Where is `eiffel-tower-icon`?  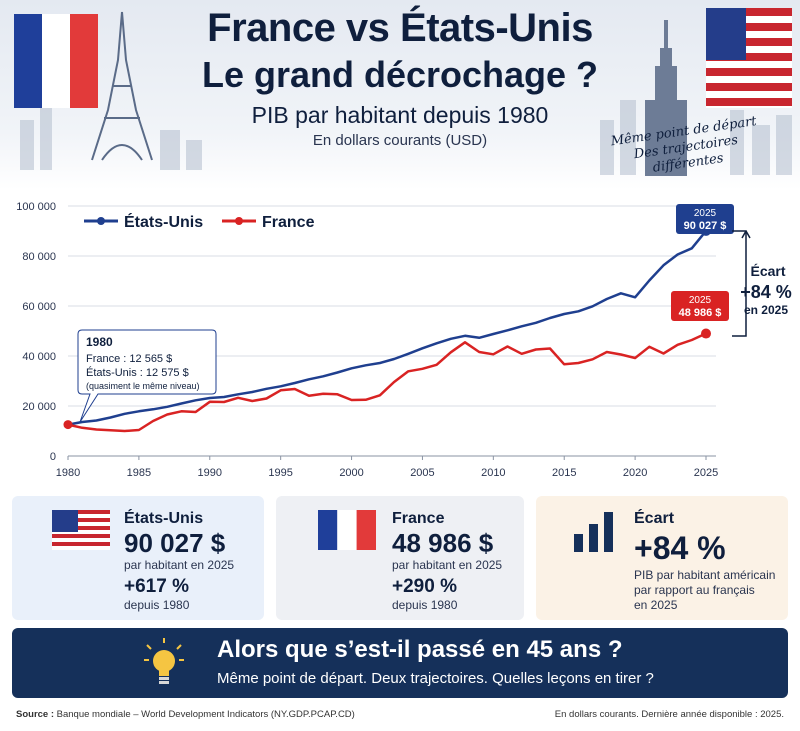
eiffel-tower-icon is located at coordinates (122, 86).